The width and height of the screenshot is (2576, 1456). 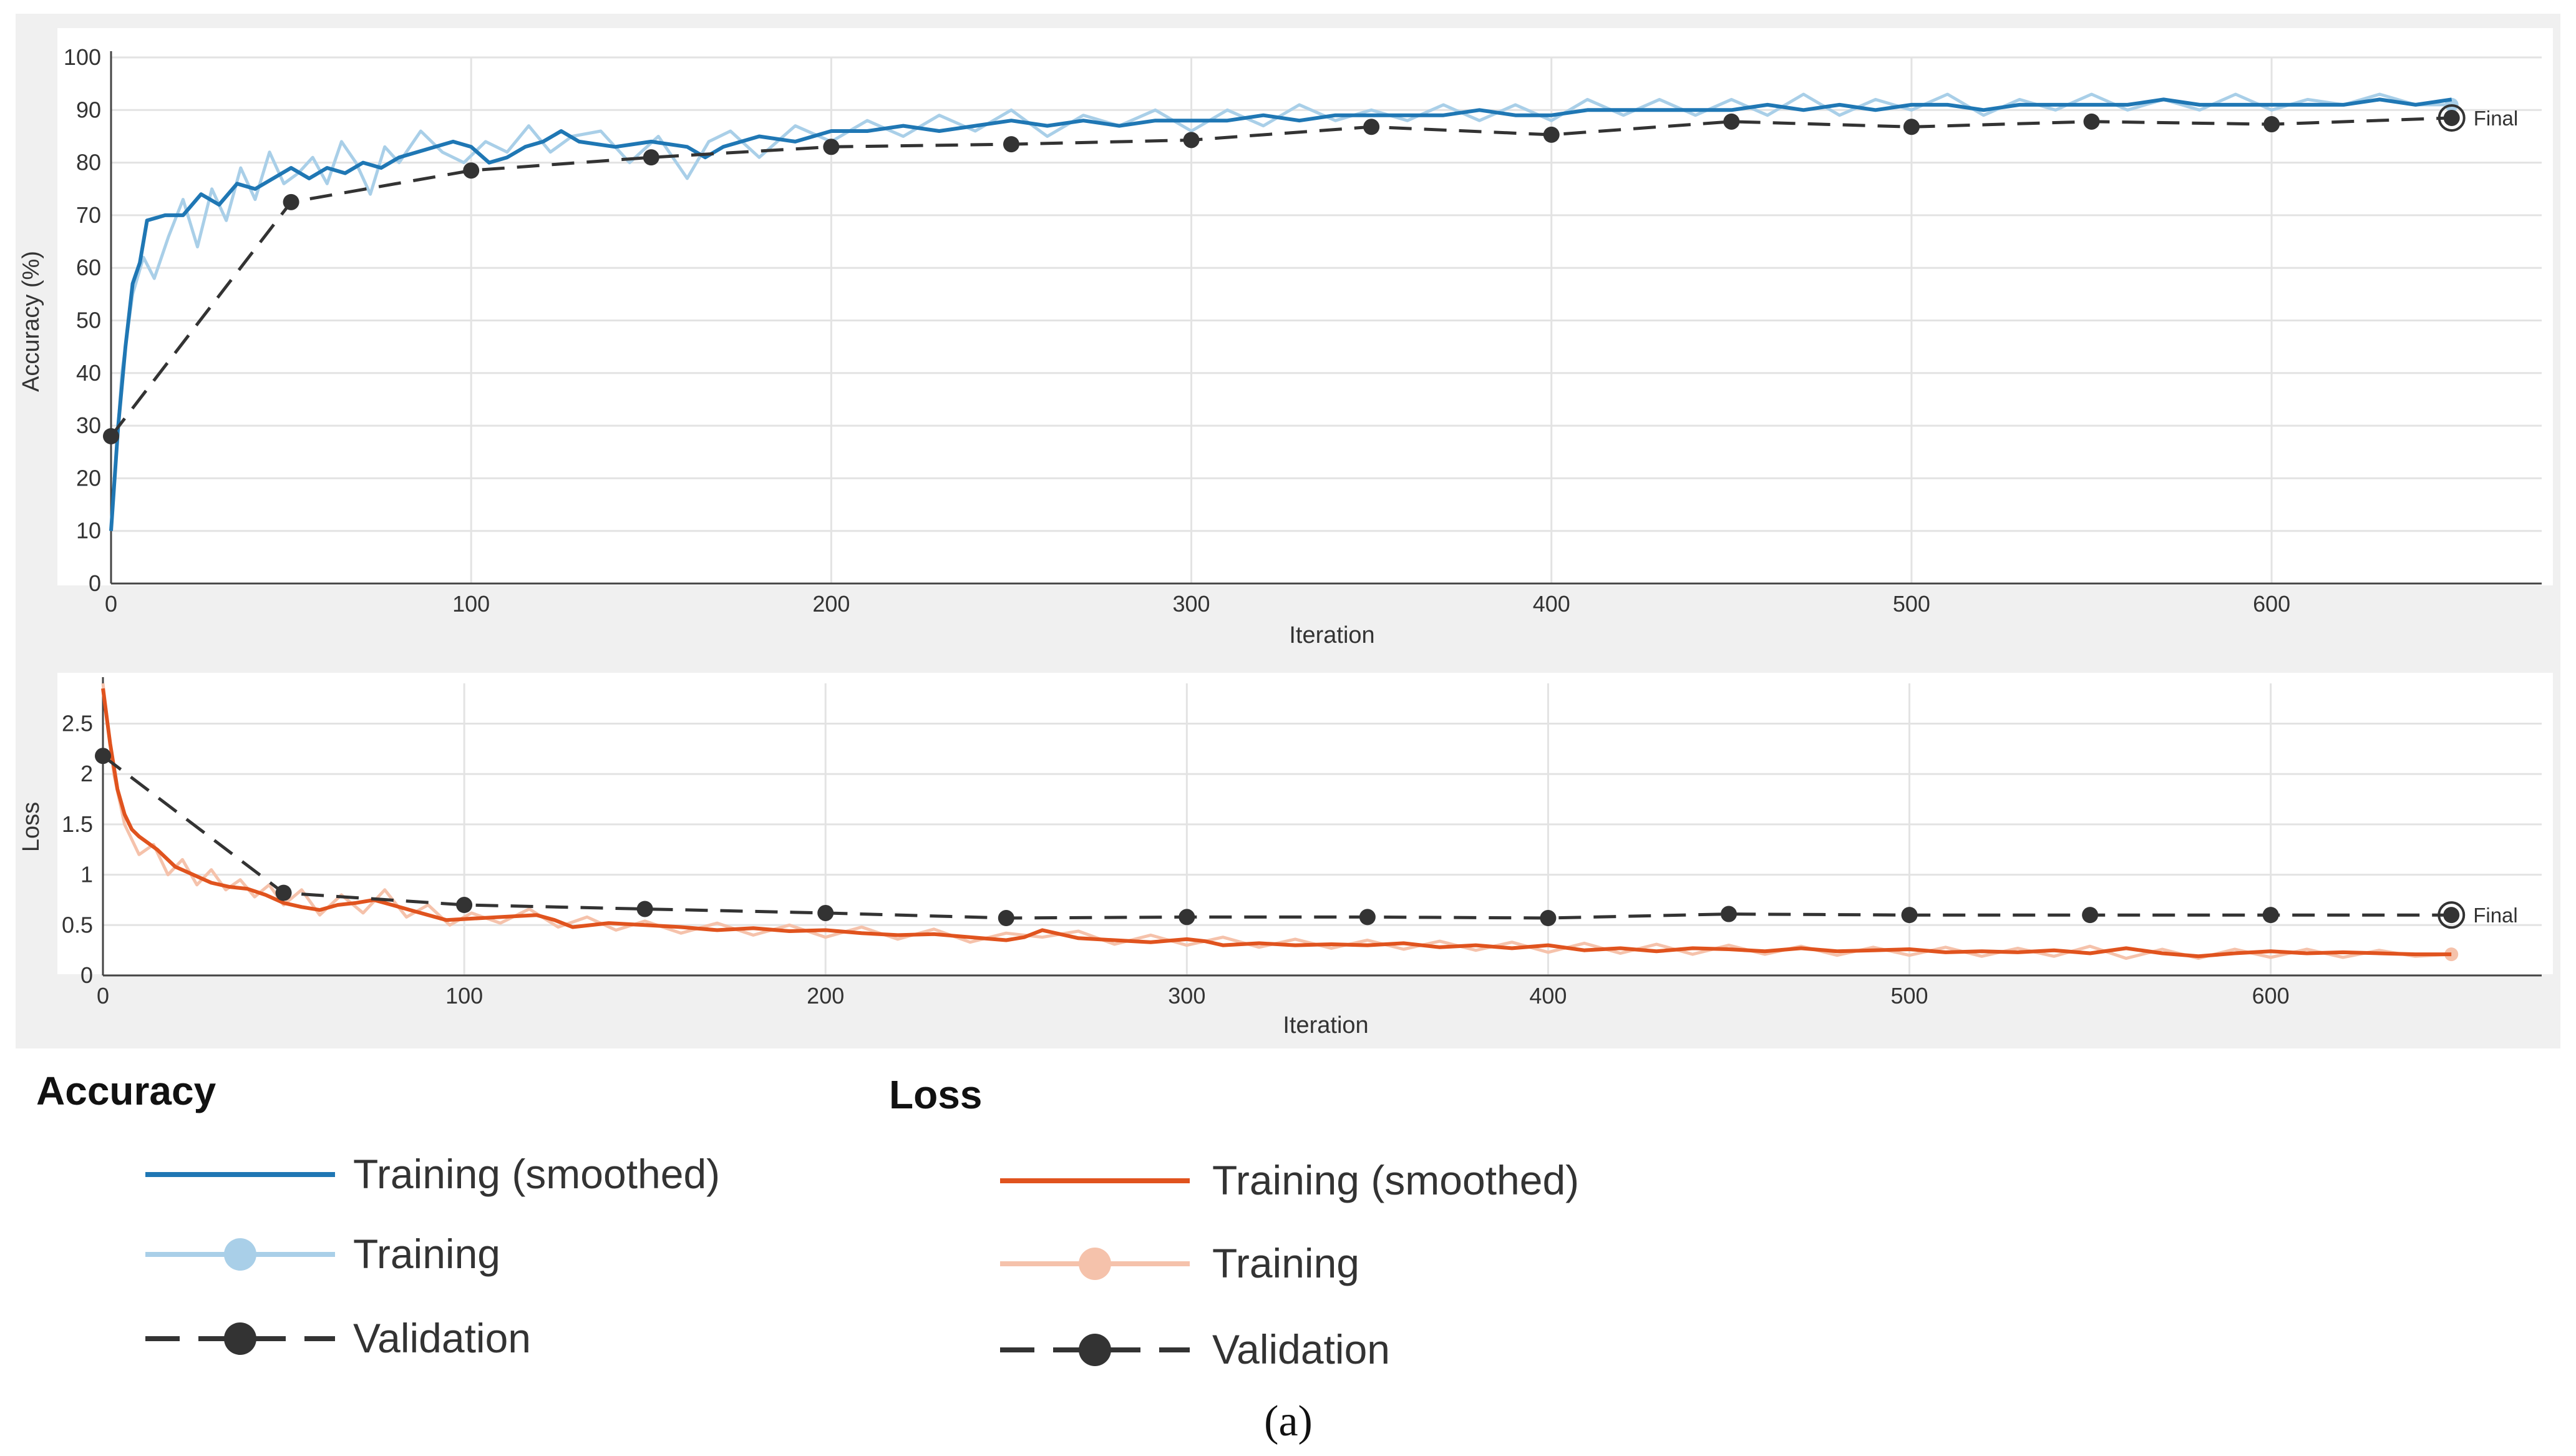 I want to click on accuracy-x-tick-label: 600, so click(x=2271, y=604).